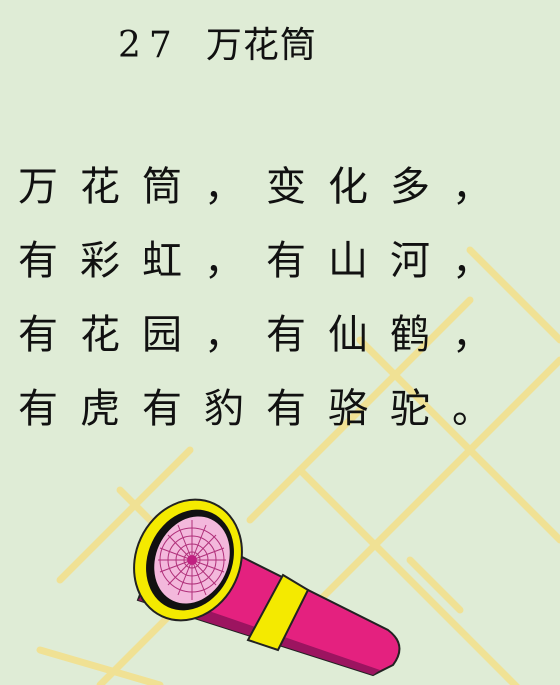 The height and width of the screenshot is (685, 560). I want to click on lesson-title-text: 万花筒, so click(261, 45).